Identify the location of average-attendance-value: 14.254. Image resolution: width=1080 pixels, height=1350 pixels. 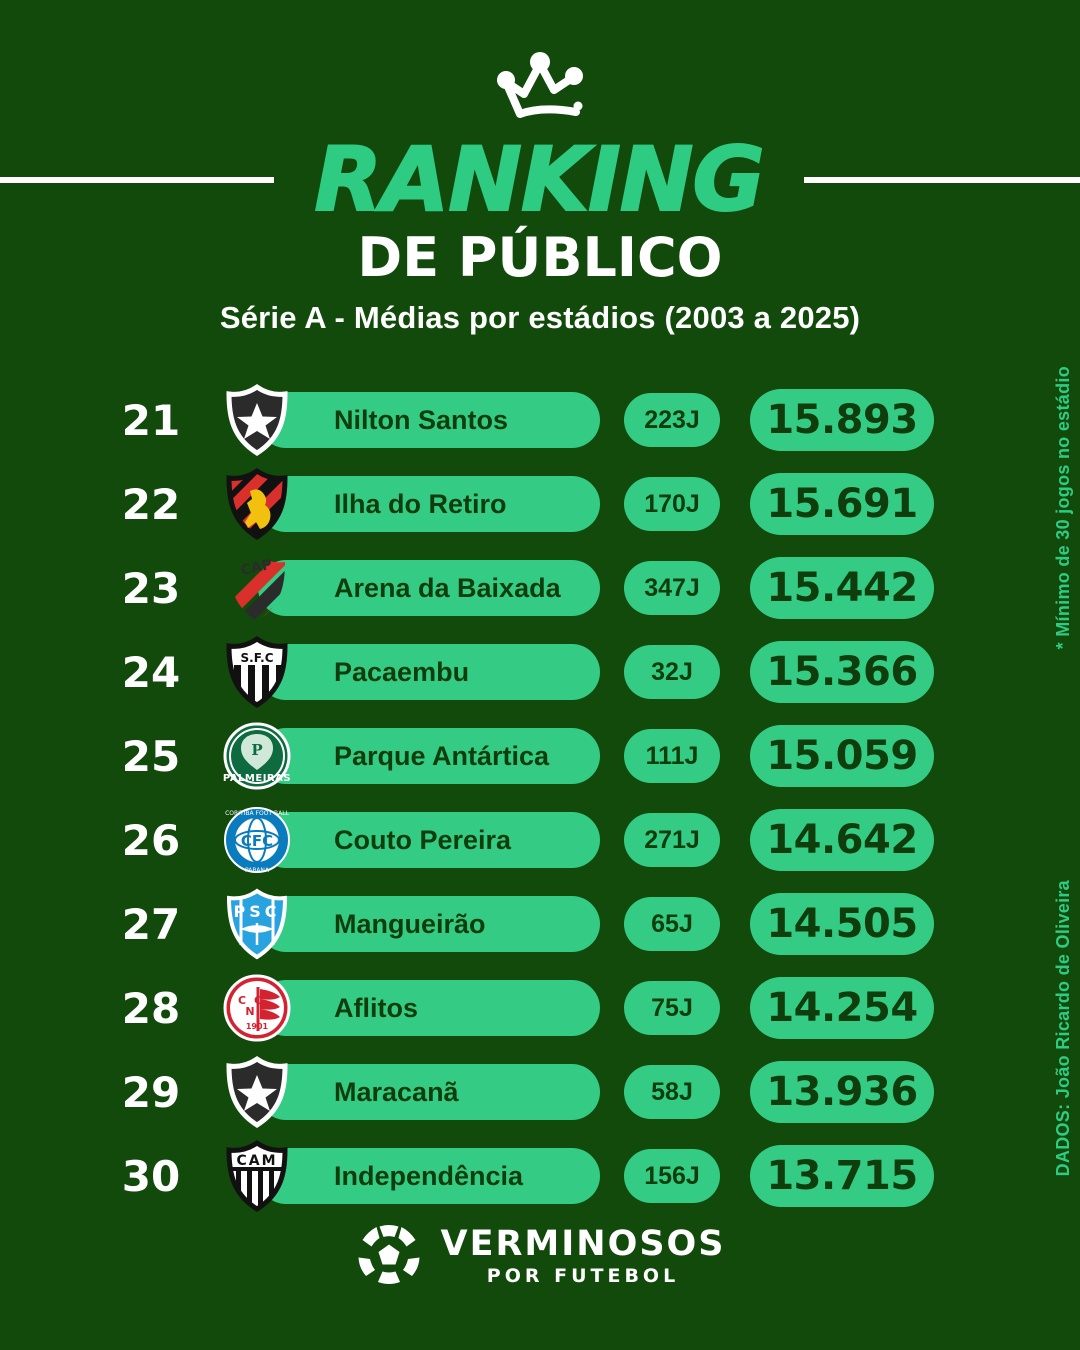
(842, 1008).